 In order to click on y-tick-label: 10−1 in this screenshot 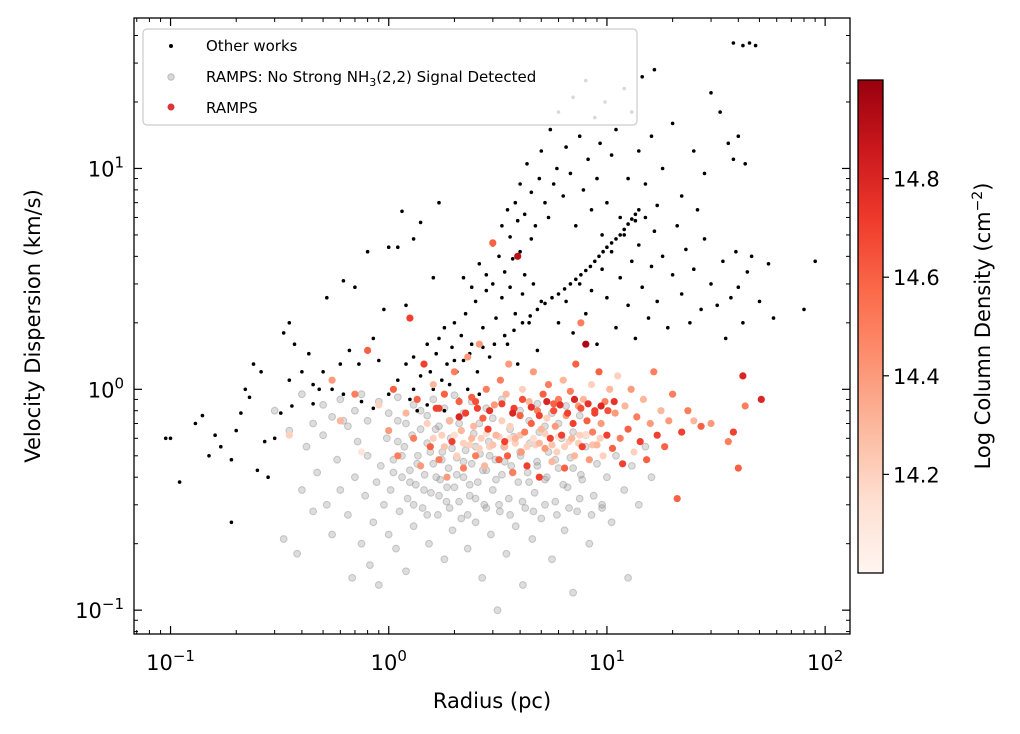, I will do `click(99, 609)`.